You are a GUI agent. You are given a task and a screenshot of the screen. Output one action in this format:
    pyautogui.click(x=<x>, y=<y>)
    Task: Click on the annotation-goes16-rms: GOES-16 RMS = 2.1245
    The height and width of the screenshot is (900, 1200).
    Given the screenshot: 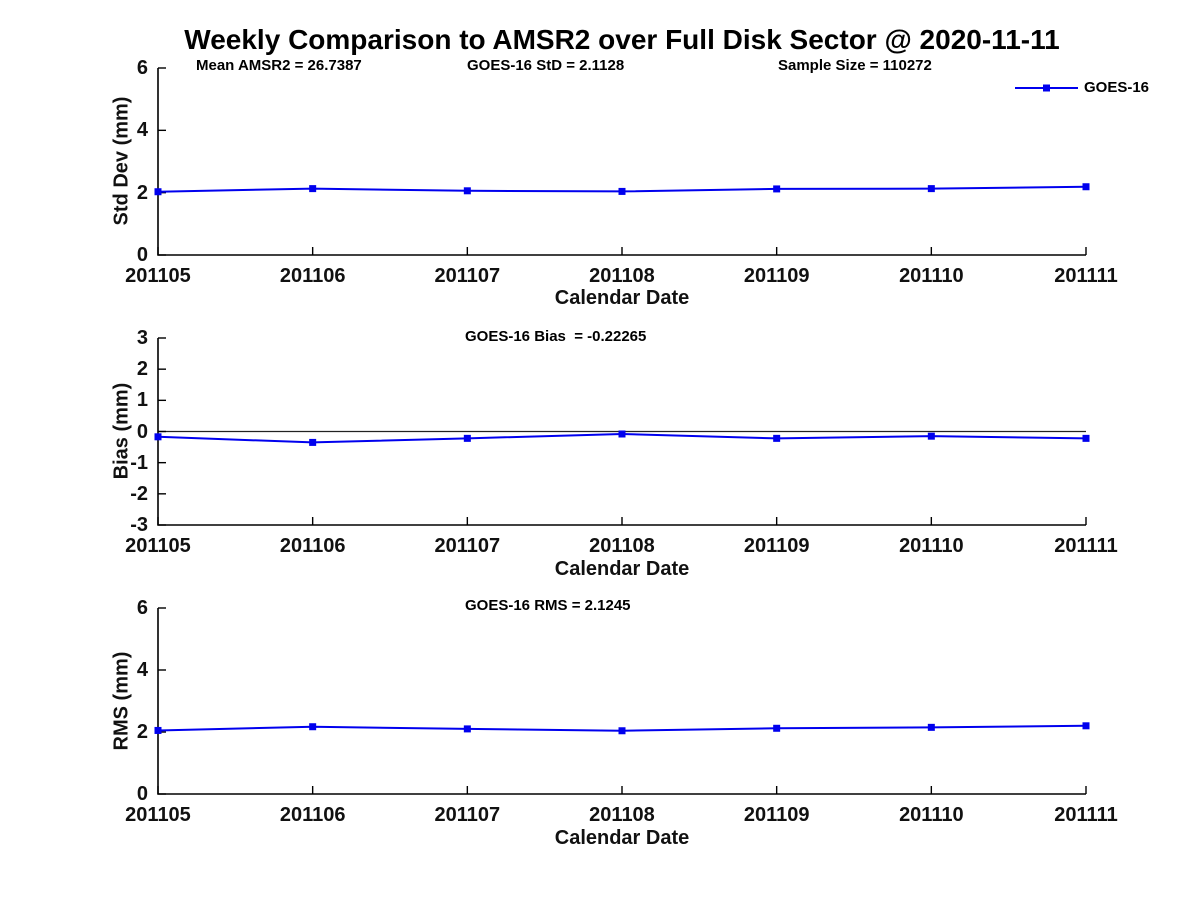 What is the action you would take?
    pyautogui.click(x=548, y=605)
    